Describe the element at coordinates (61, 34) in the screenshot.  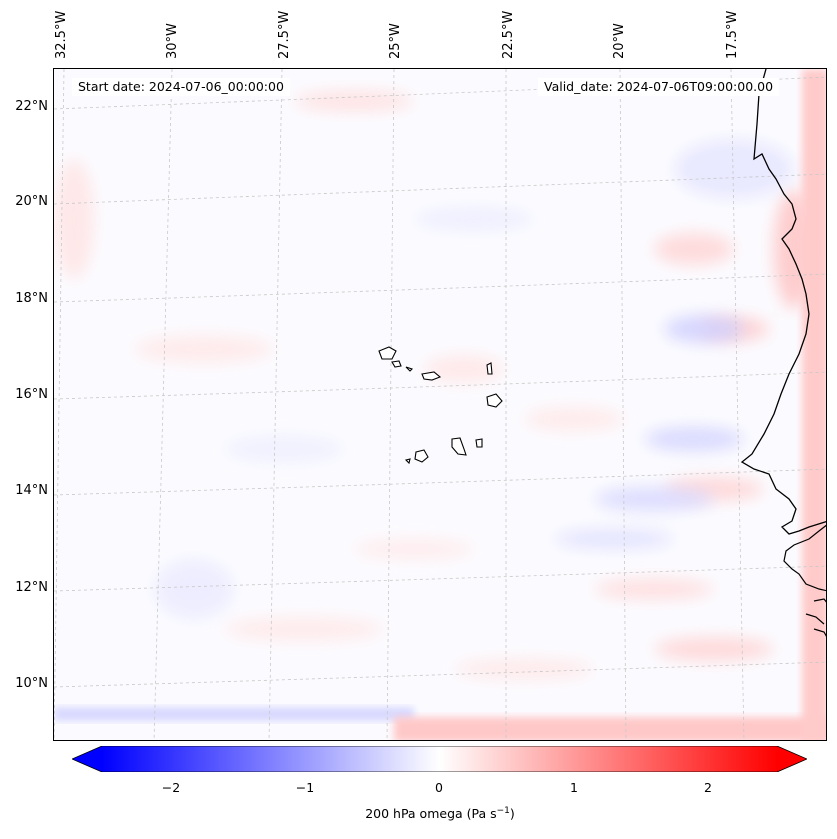
I see `lon-label-32-5w: 32.5°W` at that location.